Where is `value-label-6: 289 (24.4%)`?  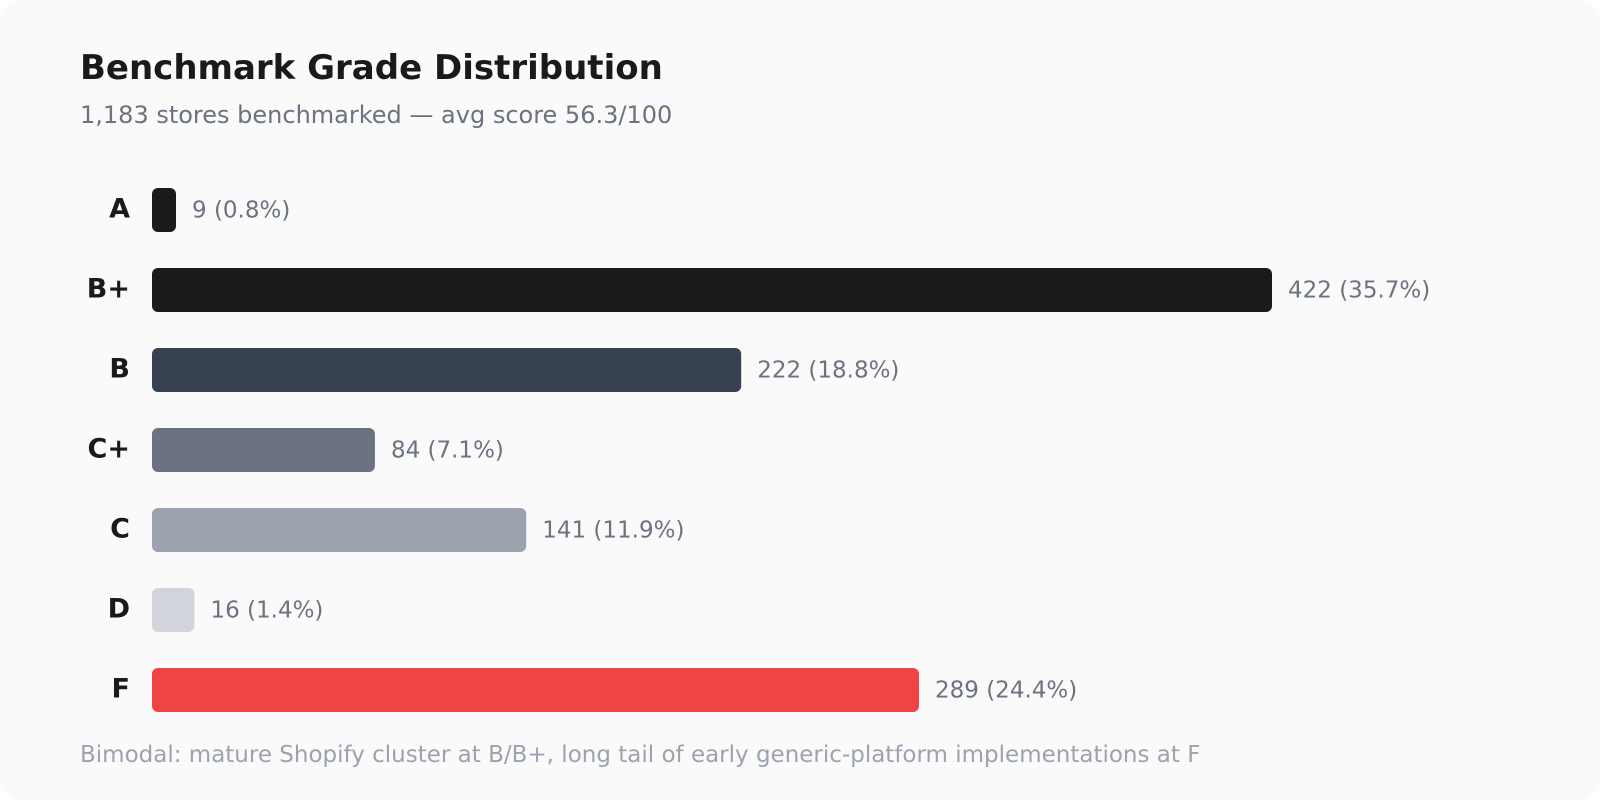 value-label-6: 289 (24.4%) is located at coordinates (1006, 691).